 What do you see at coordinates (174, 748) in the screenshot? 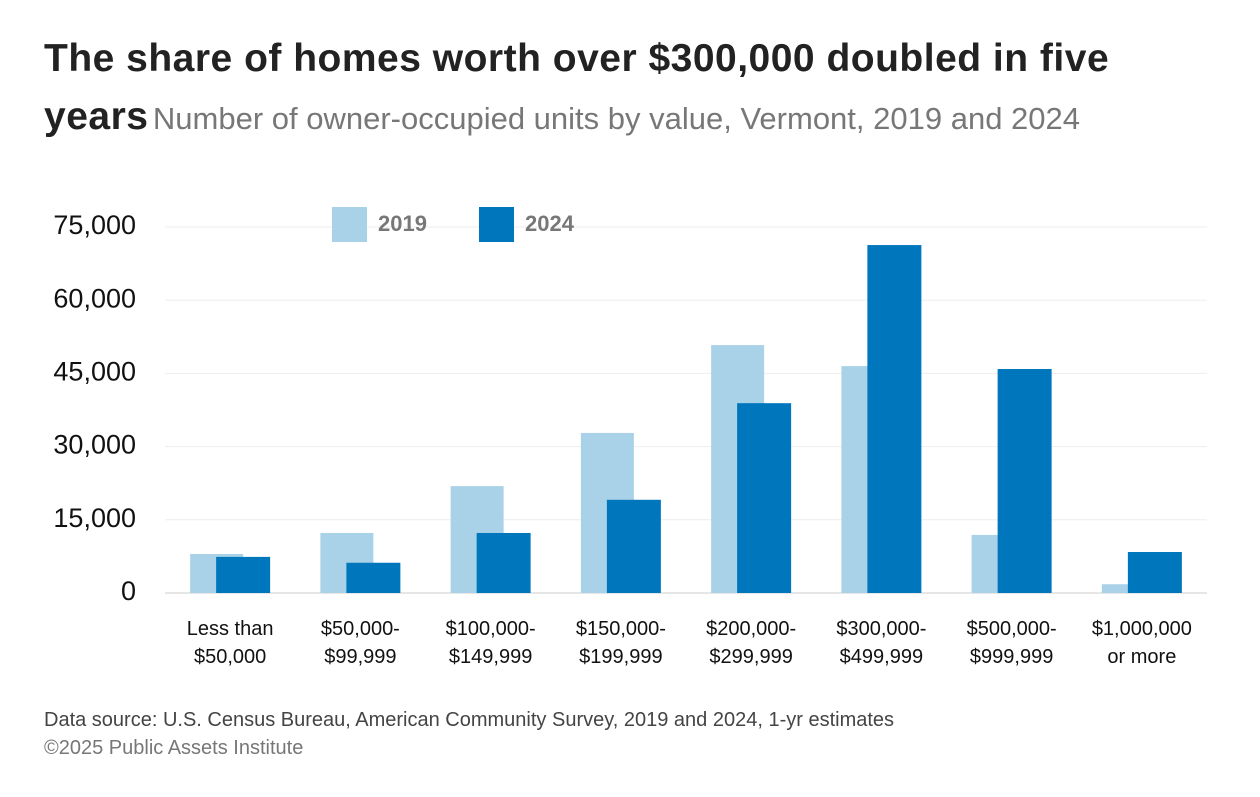
I see `copyright: ©2025 Public Assets Institute` at bounding box center [174, 748].